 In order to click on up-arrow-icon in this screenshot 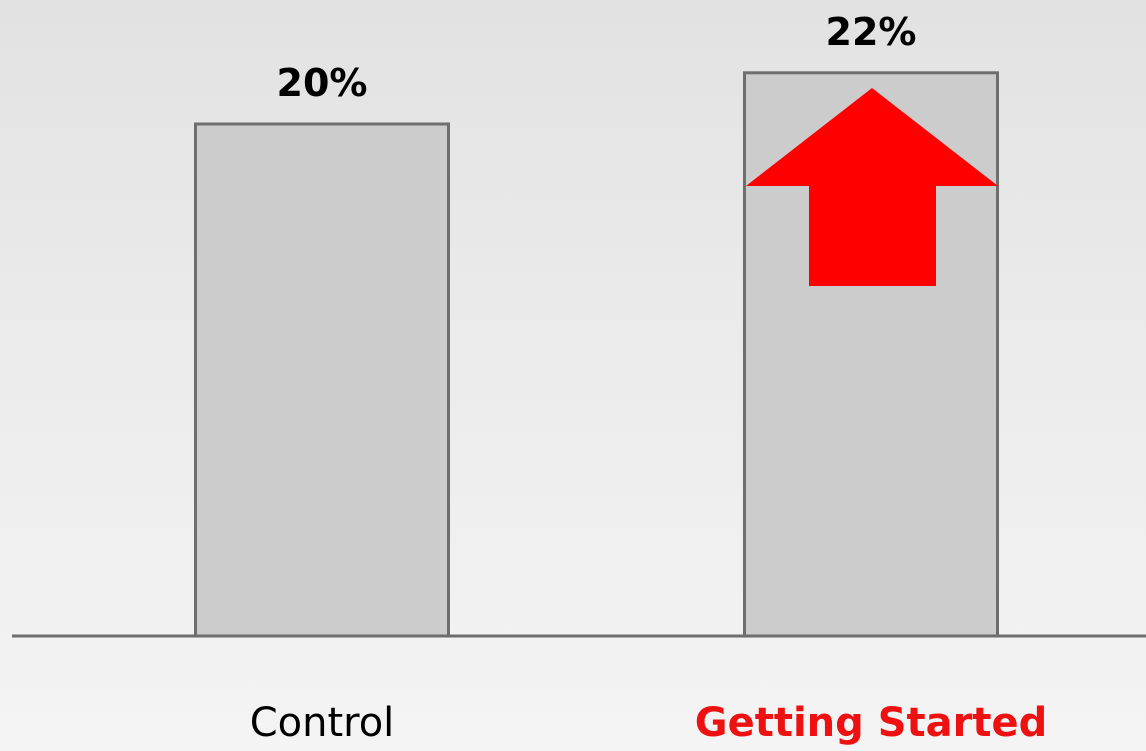, I will do `click(872, 187)`.